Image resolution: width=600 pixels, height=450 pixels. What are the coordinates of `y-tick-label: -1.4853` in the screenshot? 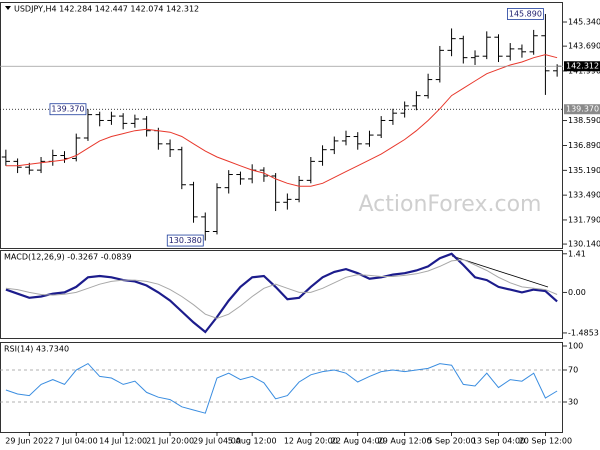 It's located at (583, 332).